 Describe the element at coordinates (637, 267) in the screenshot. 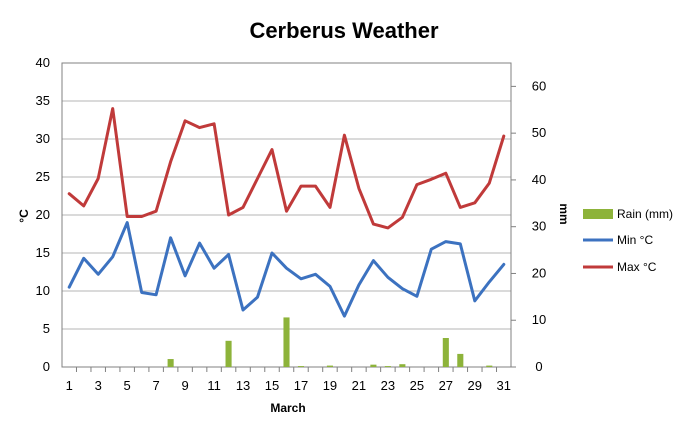

I see `legend-label: Max °C` at that location.